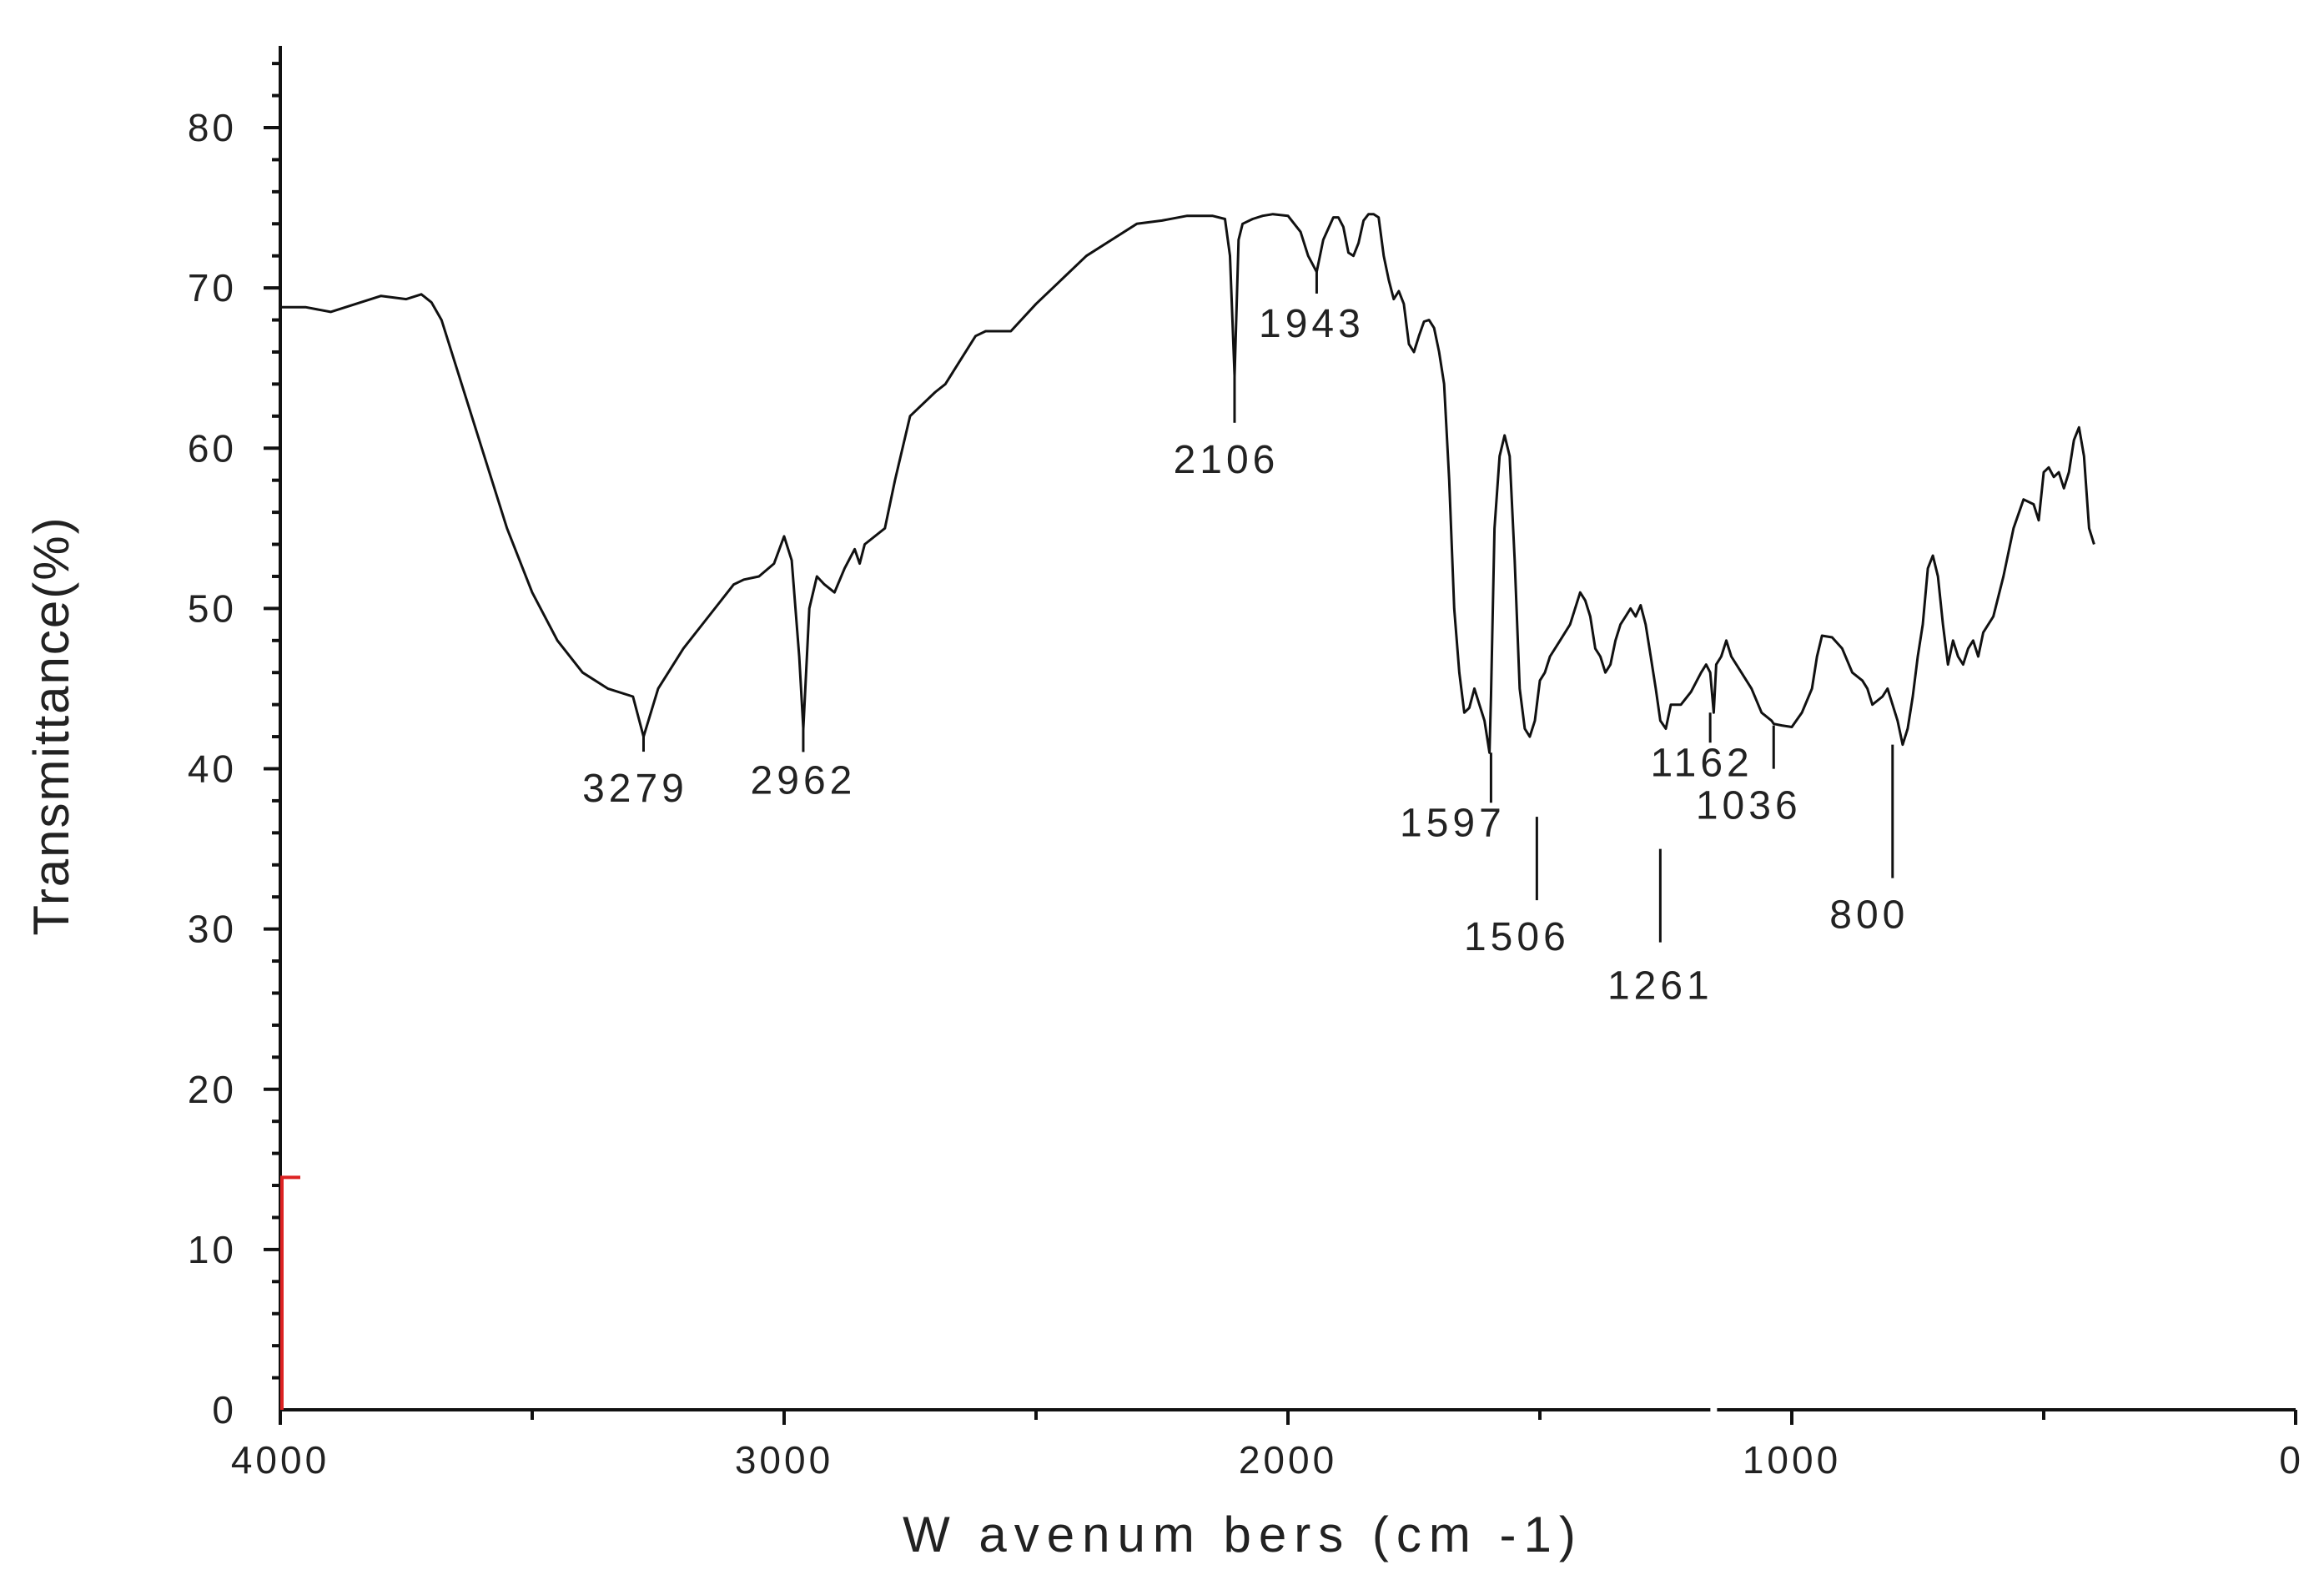 Image resolution: width=2324 pixels, height=1590 pixels. Describe the element at coordinates (224, 1410) in the screenshot. I see `y-tick-label: 0` at that location.